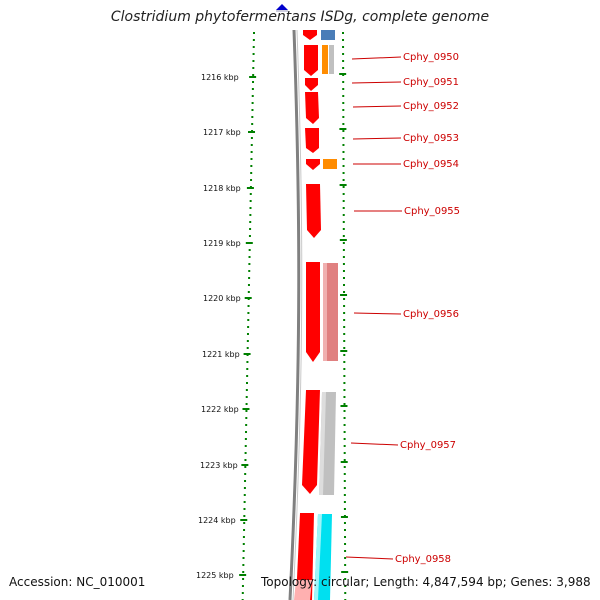 The height and width of the screenshot is (600, 600). I want to click on gene-0954-body, so click(313, 164).